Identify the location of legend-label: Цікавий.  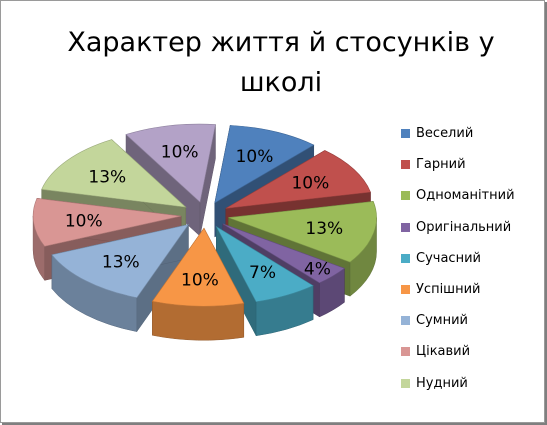
(443, 352).